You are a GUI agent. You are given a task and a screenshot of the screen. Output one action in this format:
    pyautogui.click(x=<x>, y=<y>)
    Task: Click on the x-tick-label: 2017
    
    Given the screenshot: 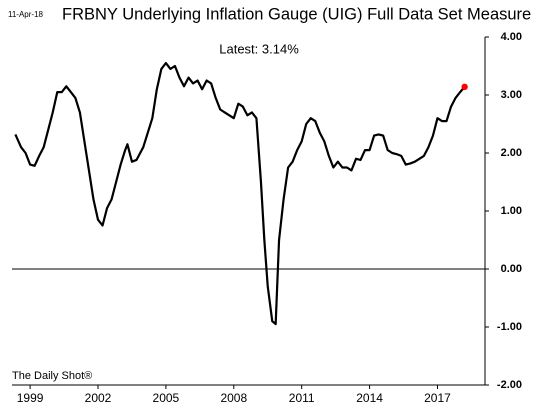 What is the action you would take?
    pyautogui.click(x=437, y=398)
    